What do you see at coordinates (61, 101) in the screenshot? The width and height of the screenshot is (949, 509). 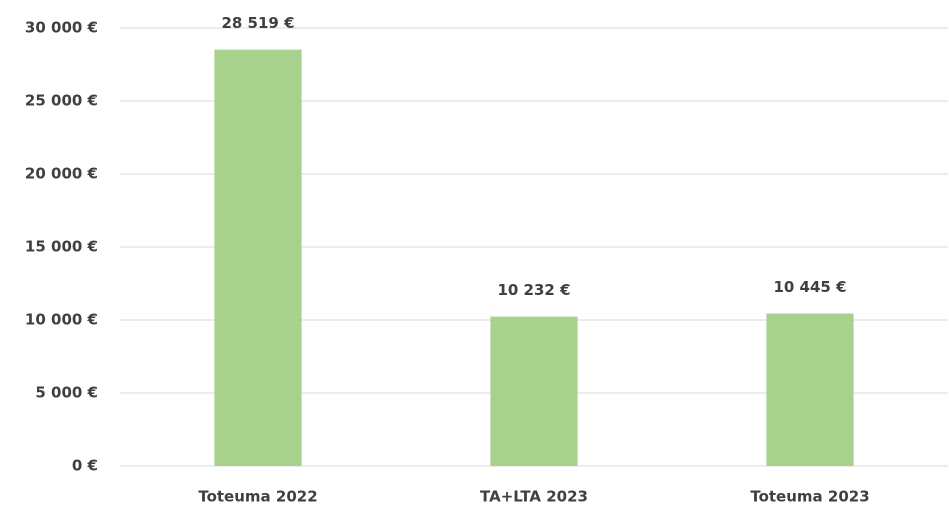 I see `y-tick-label: 25 000 €` at bounding box center [61, 101].